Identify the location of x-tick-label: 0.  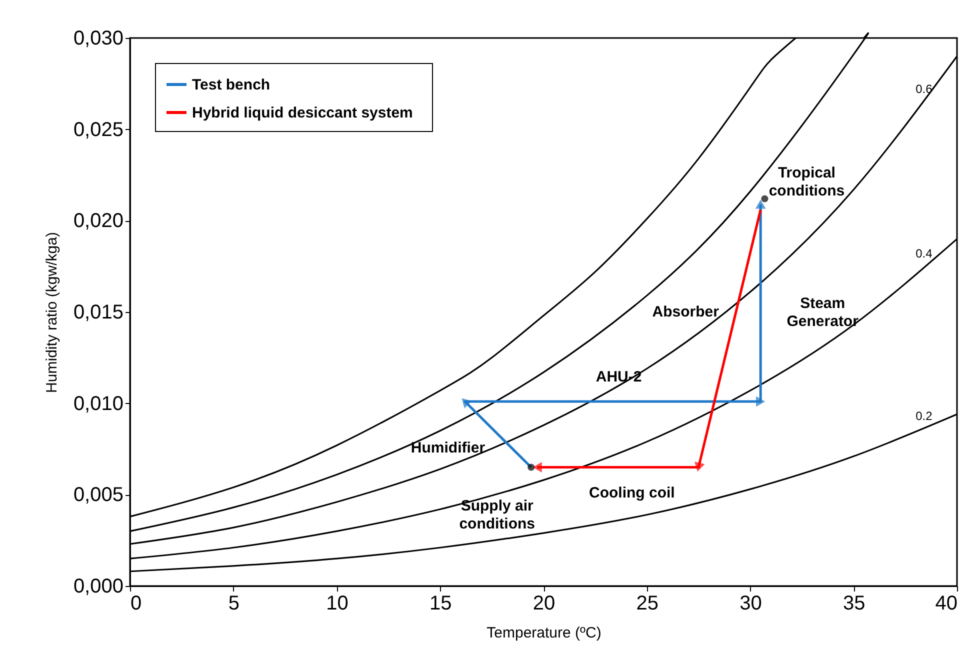
(136, 603).